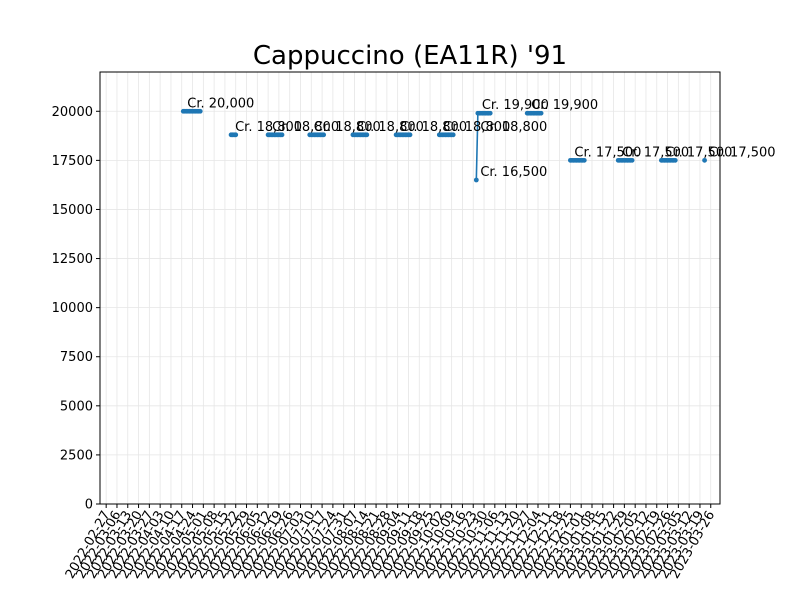 This screenshot has width=800, height=600. I want to click on y-axis: 0 2500 5000 7500 10000 12500 15000 17500 20000, so click(76, 309).